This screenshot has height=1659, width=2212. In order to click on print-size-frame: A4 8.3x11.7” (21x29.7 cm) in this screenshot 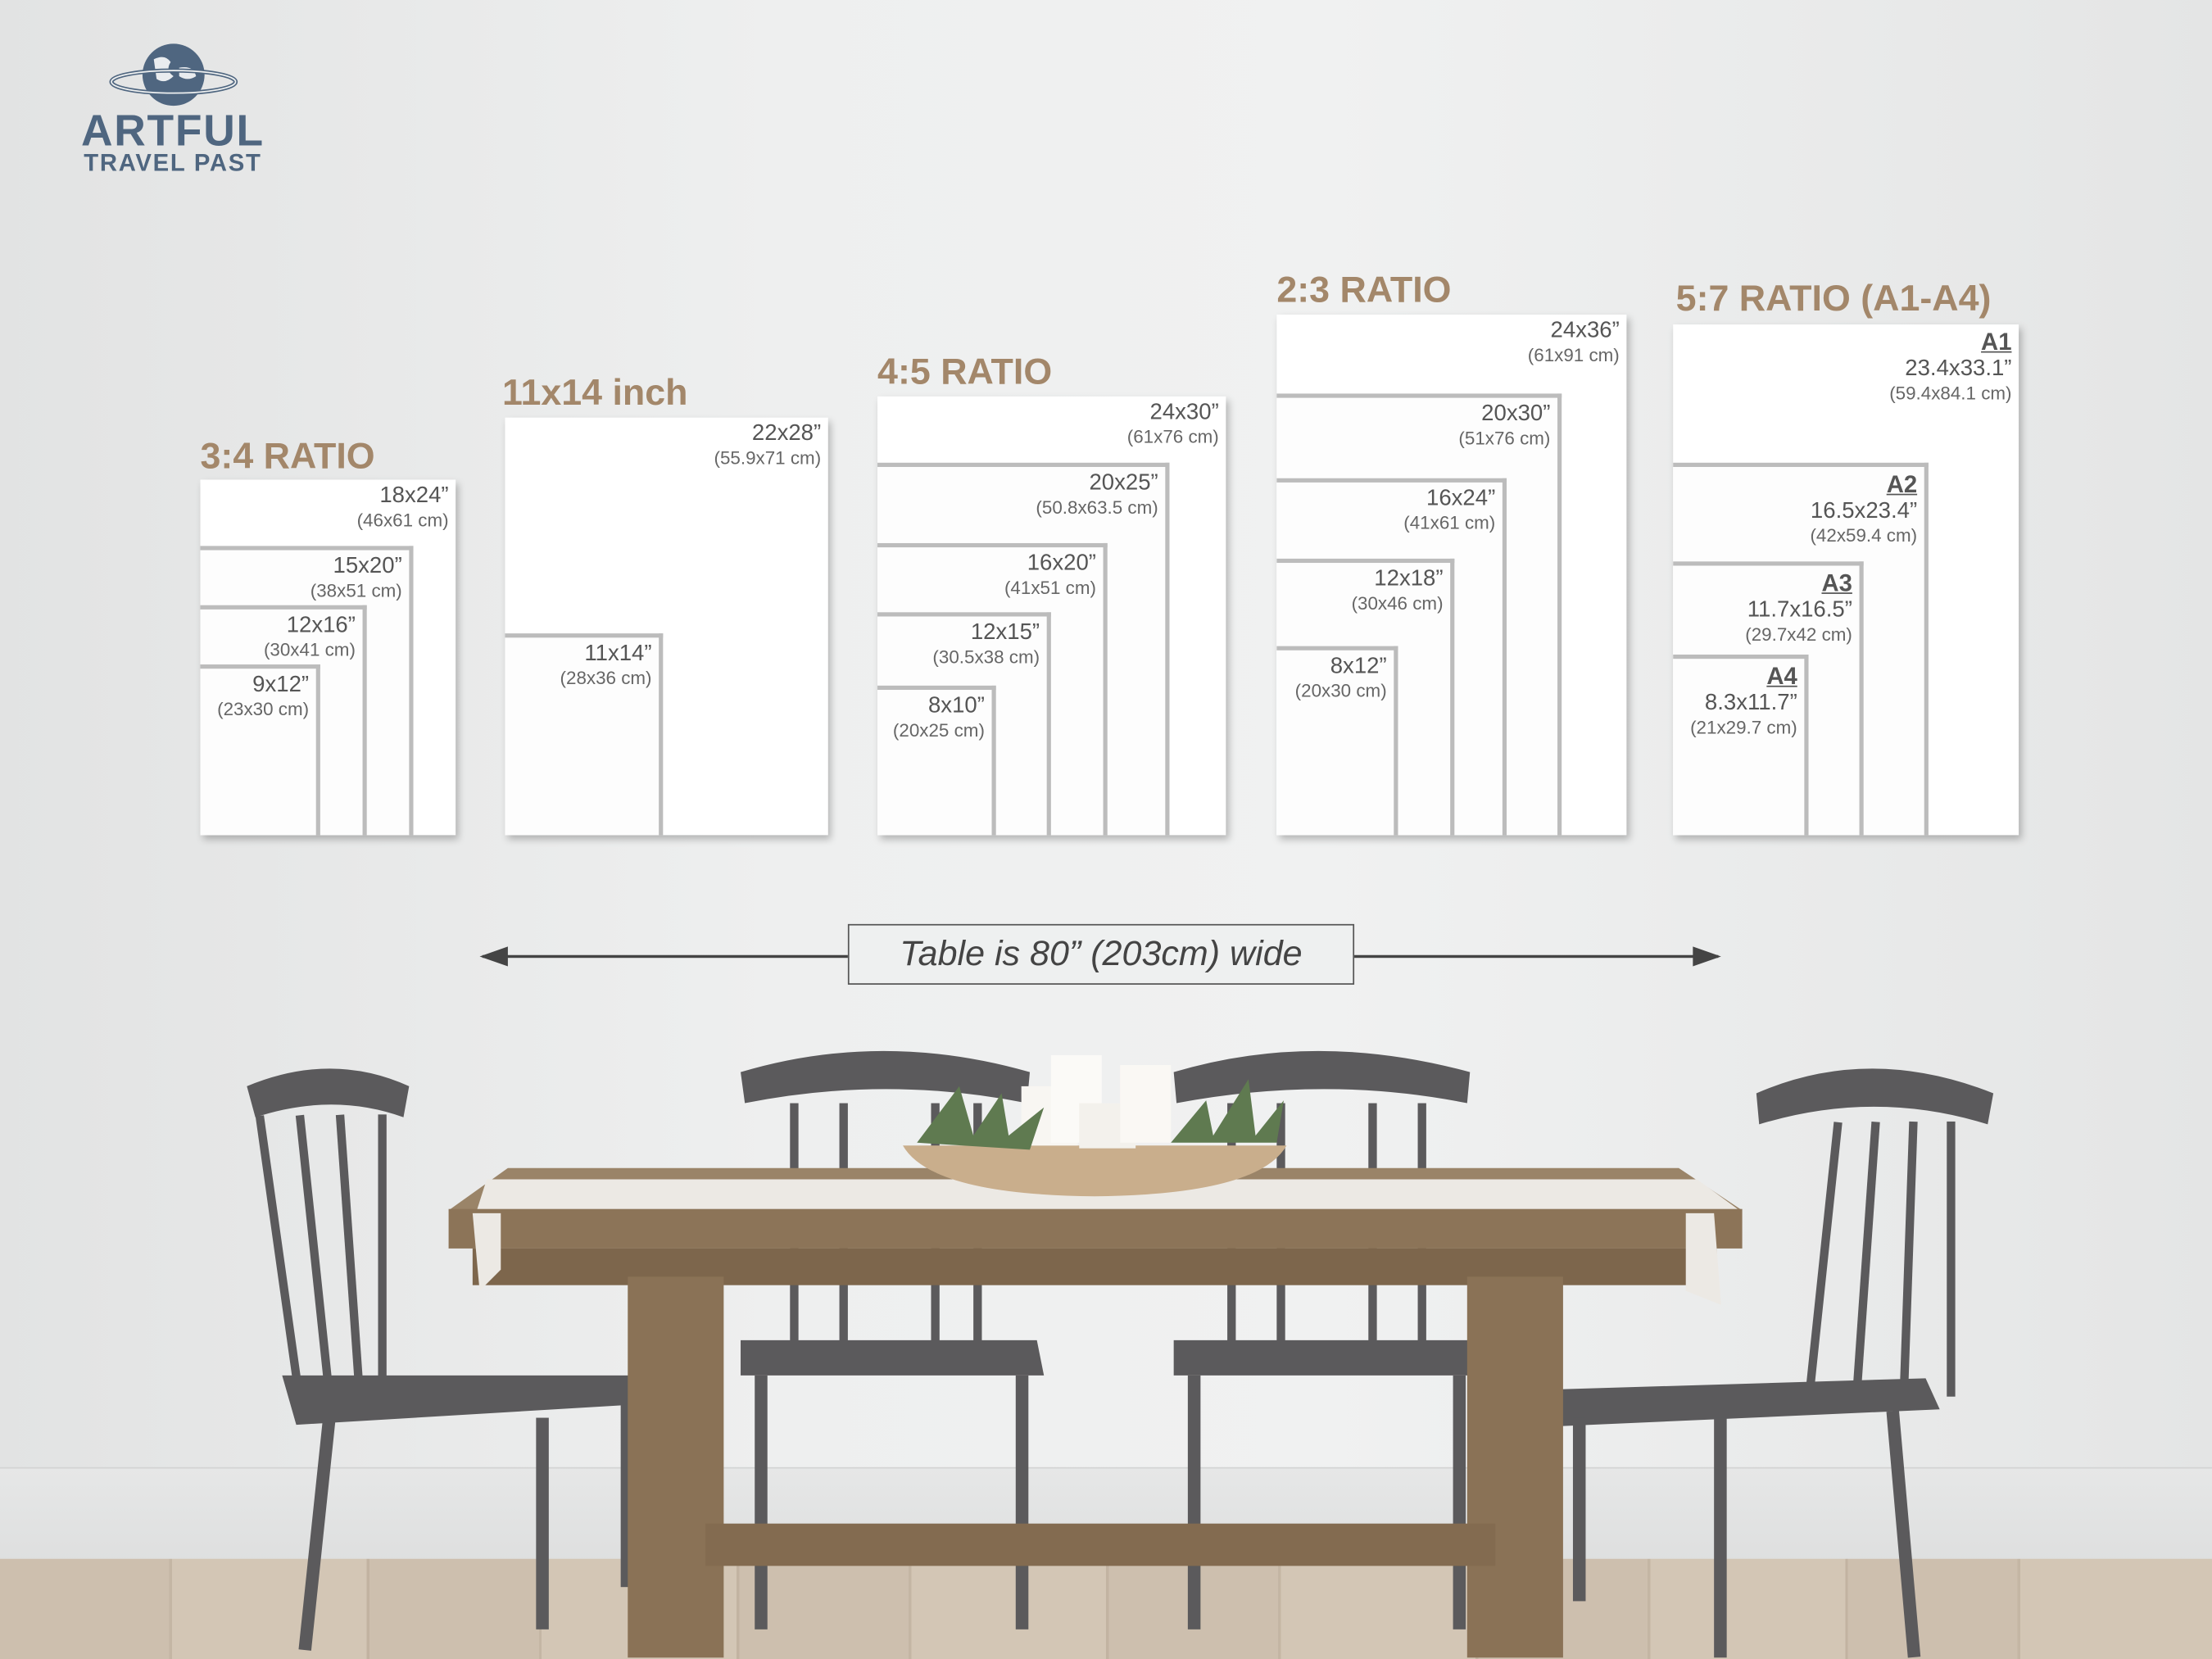, I will do `click(1741, 745)`.